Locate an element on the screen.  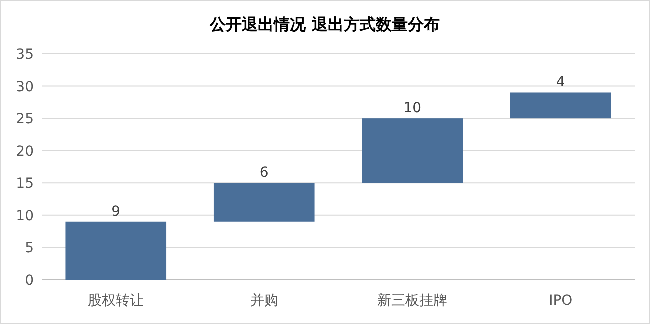
y-tick-label: 15 is located at coordinates (25, 184).